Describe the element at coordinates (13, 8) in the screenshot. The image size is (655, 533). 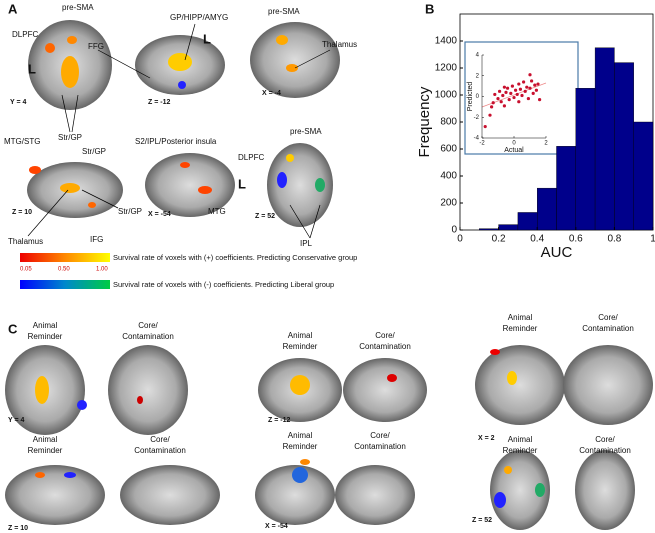
I see `panel-label: A` at that location.